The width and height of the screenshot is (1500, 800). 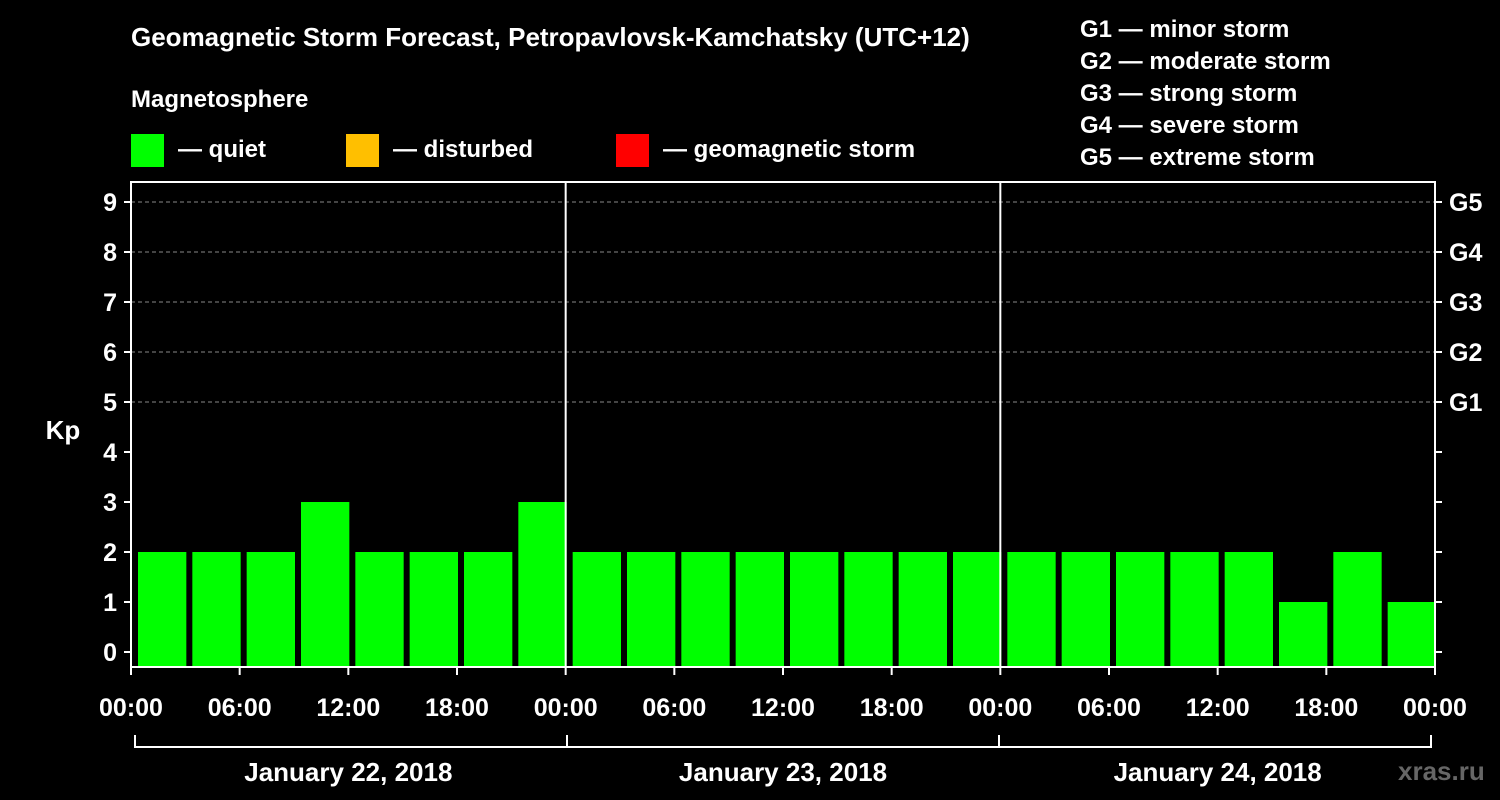 I want to click on legend-swatch-quiet, so click(x=147, y=150).